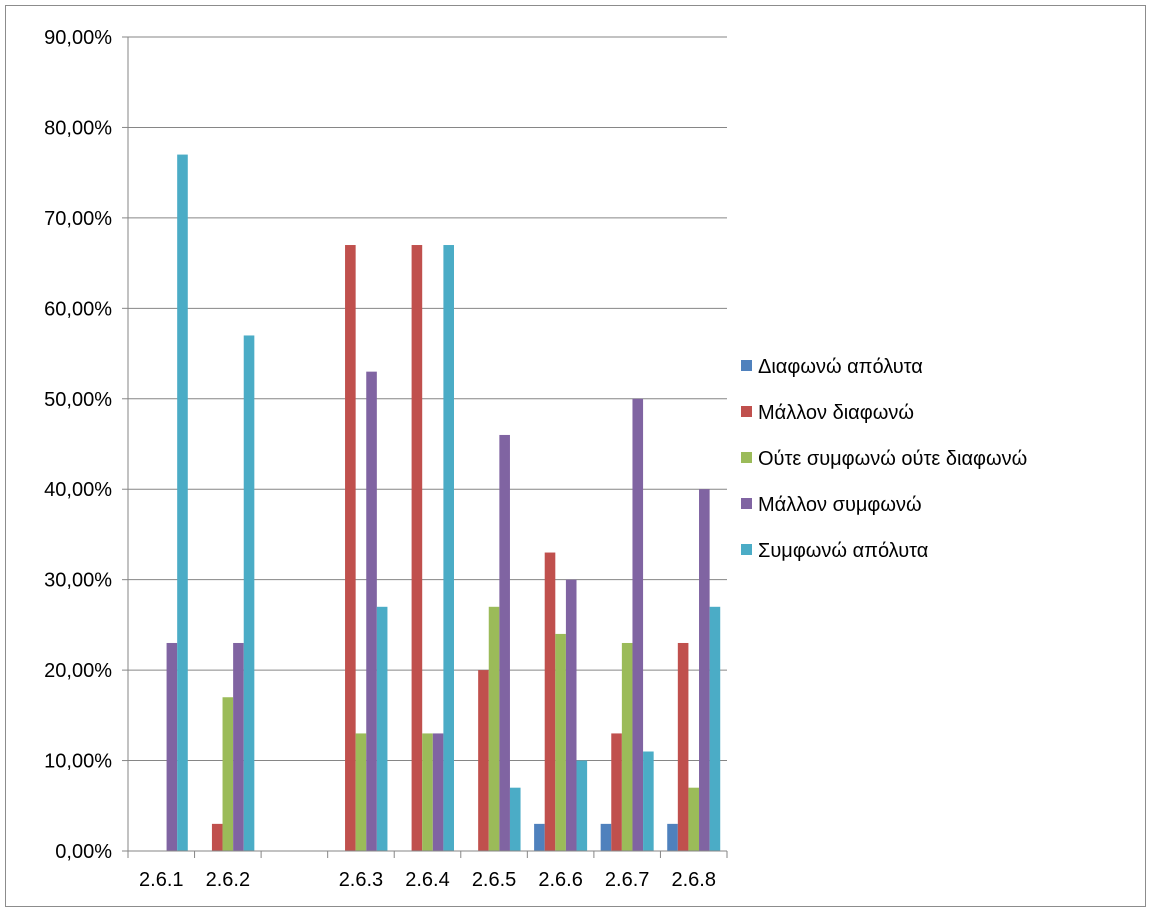 This screenshot has height=913, width=1152. I want to click on y-tick-label: 80,00%, so click(78, 128).